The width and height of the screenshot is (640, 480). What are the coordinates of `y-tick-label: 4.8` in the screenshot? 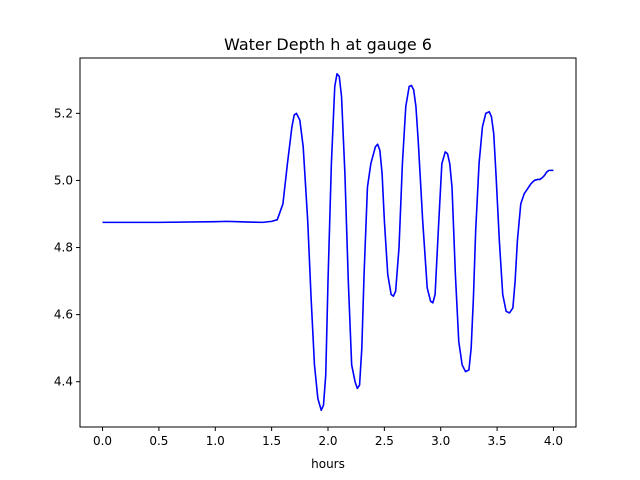 It's located at (63, 248).